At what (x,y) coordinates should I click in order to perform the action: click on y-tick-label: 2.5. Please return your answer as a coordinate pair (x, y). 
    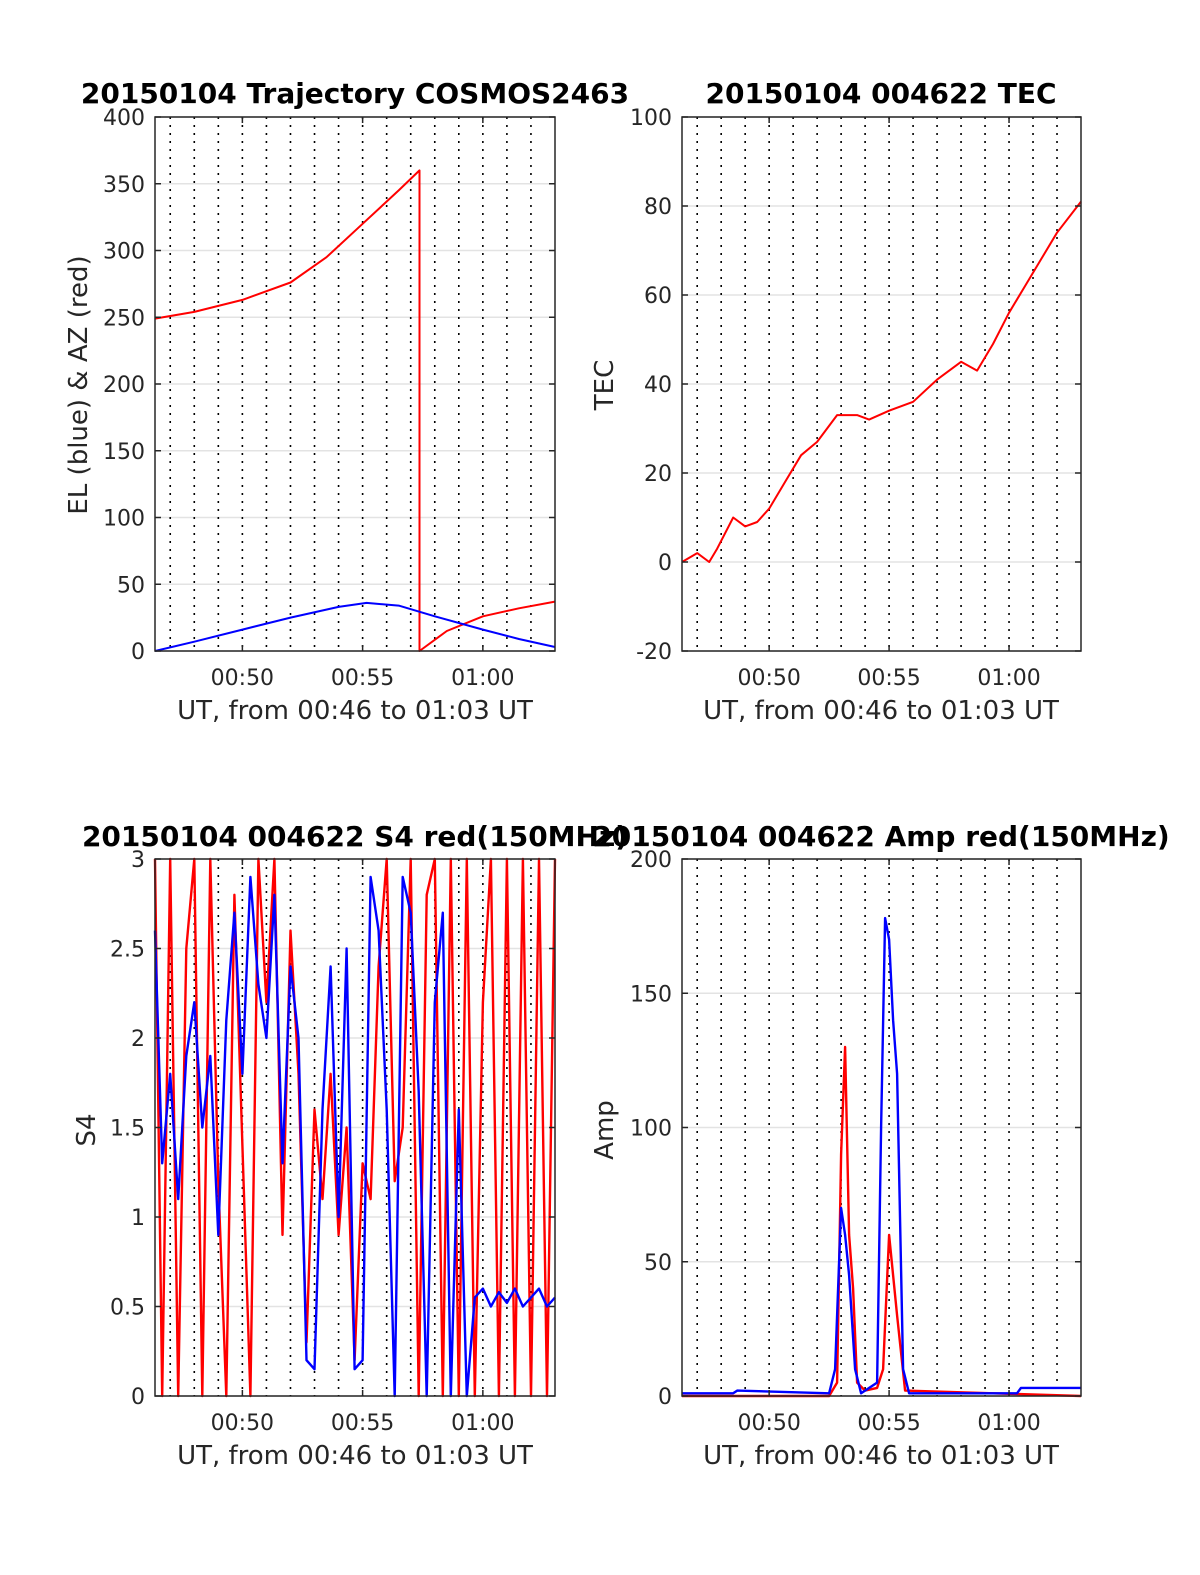
    Looking at the image, I should click on (127, 950).